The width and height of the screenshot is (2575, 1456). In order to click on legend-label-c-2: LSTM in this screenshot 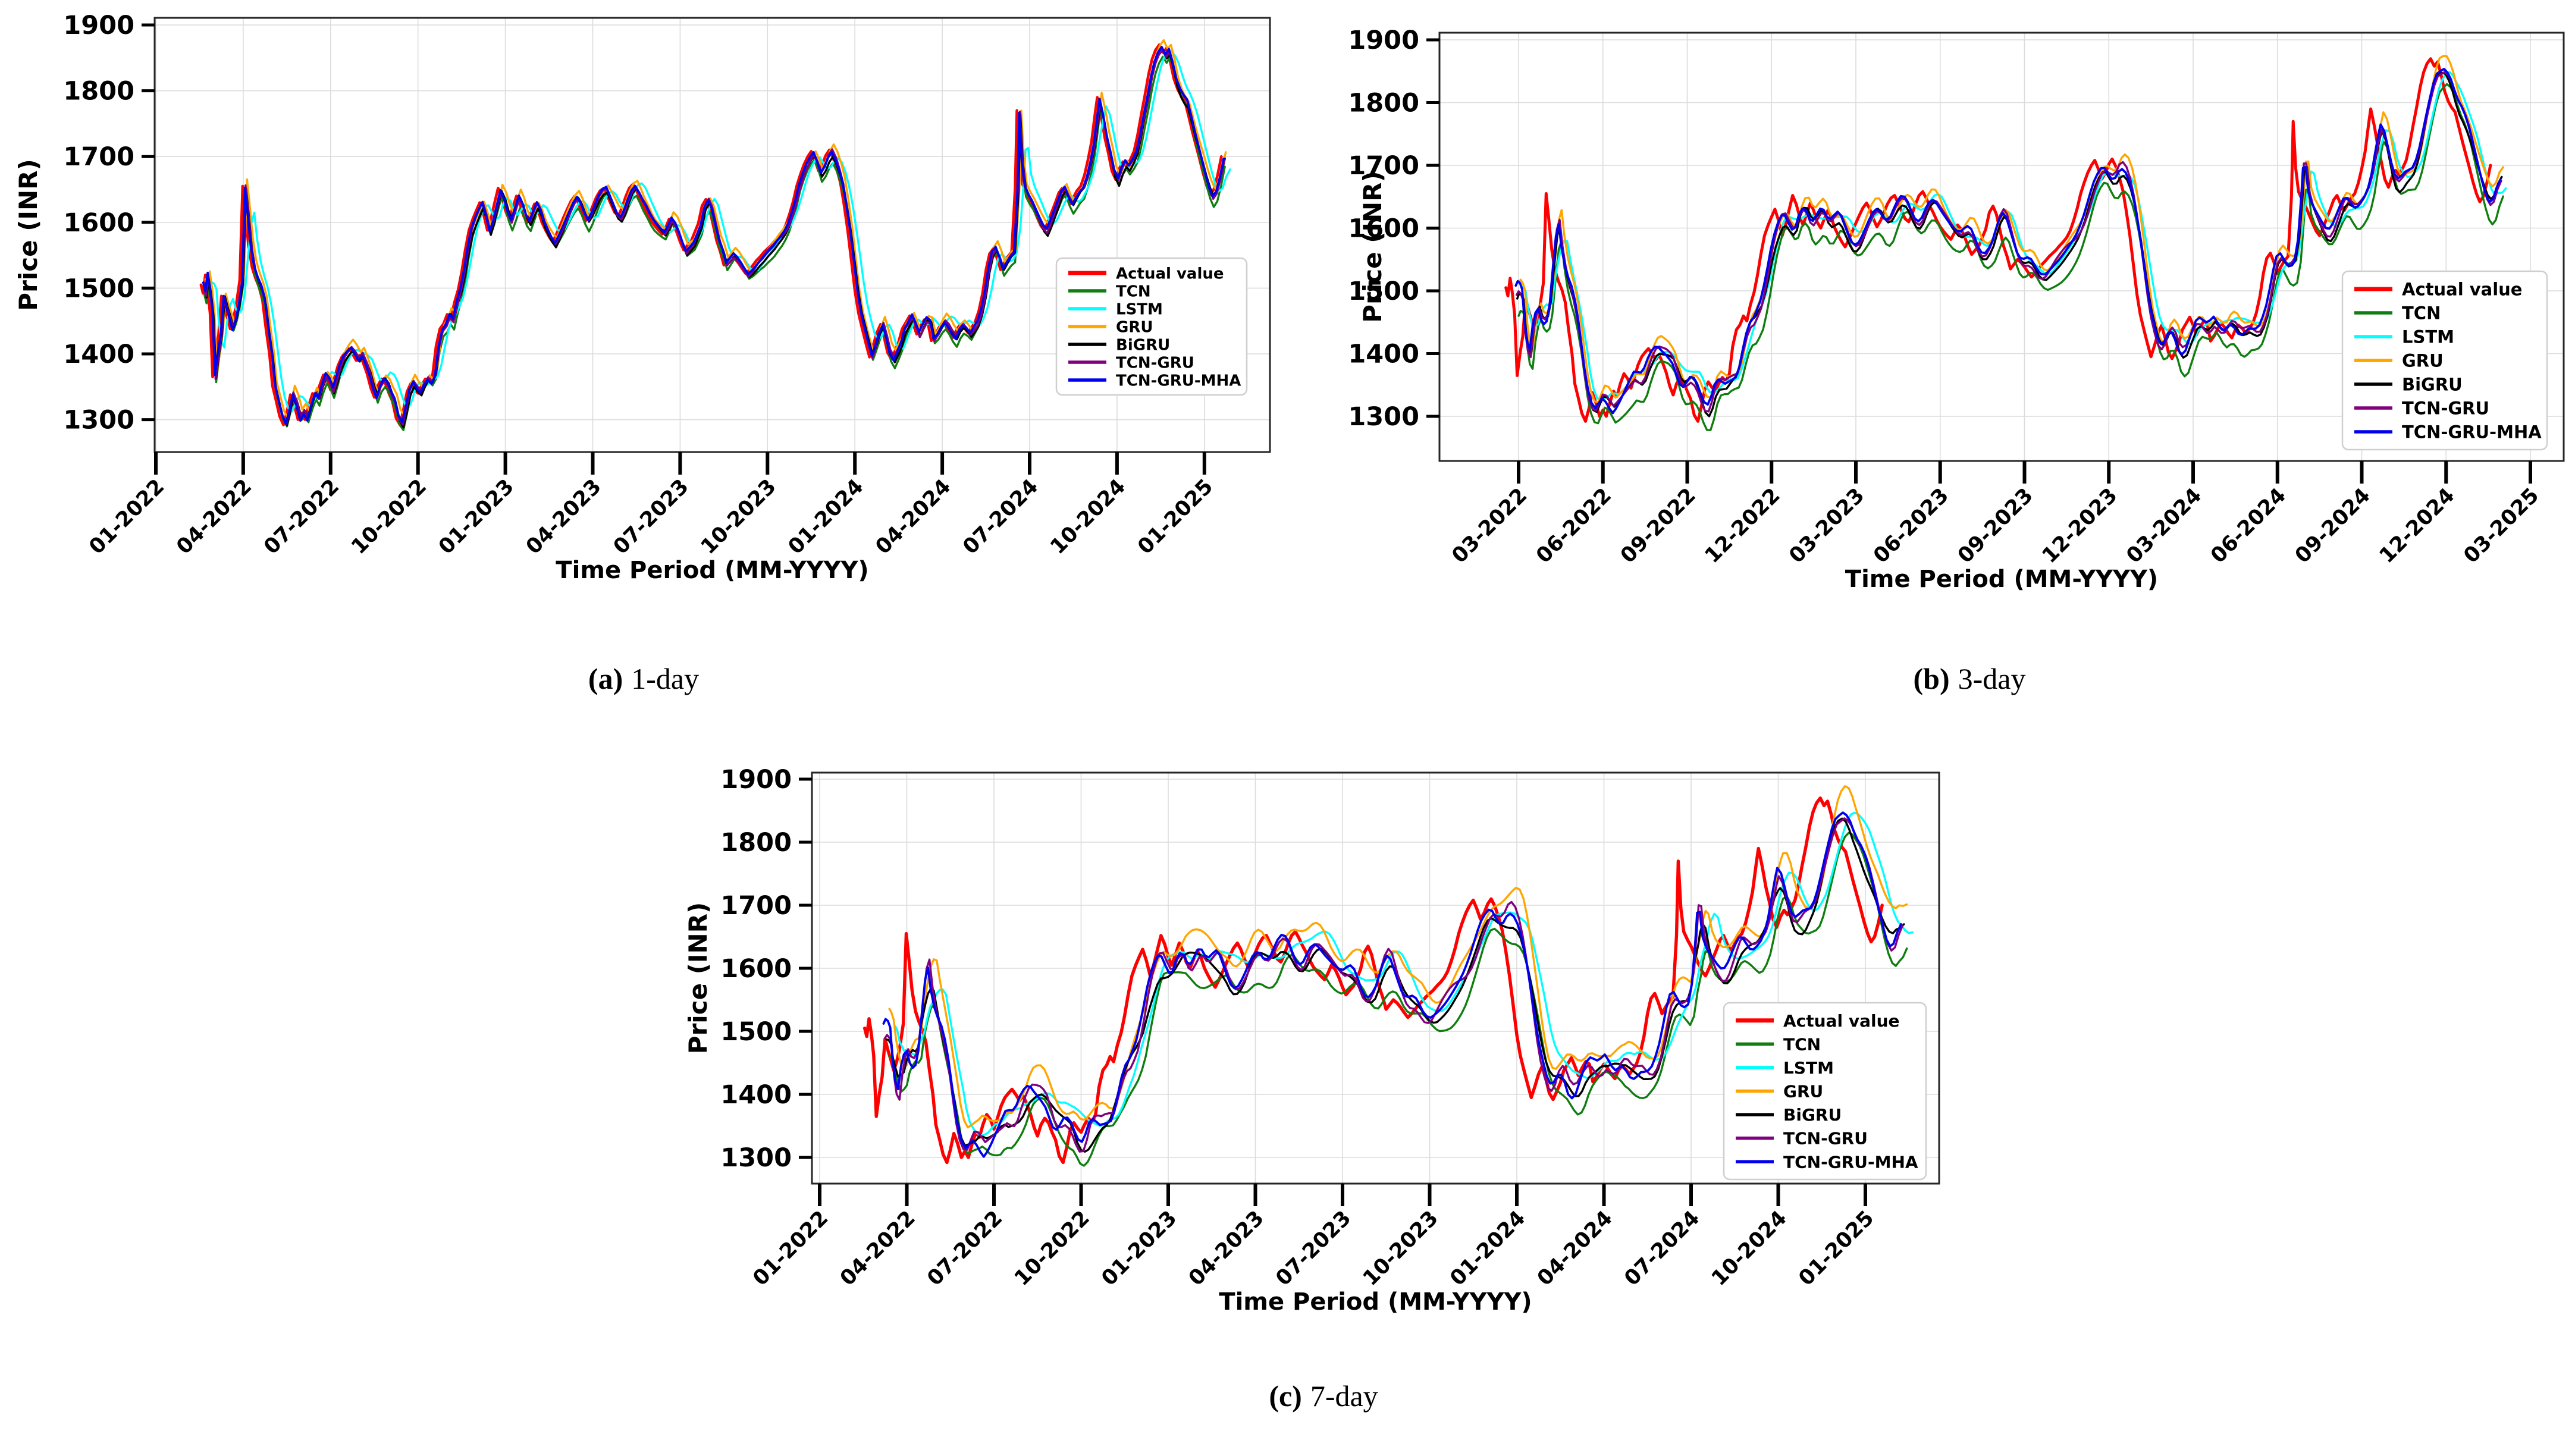, I will do `click(1808, 1068)`.